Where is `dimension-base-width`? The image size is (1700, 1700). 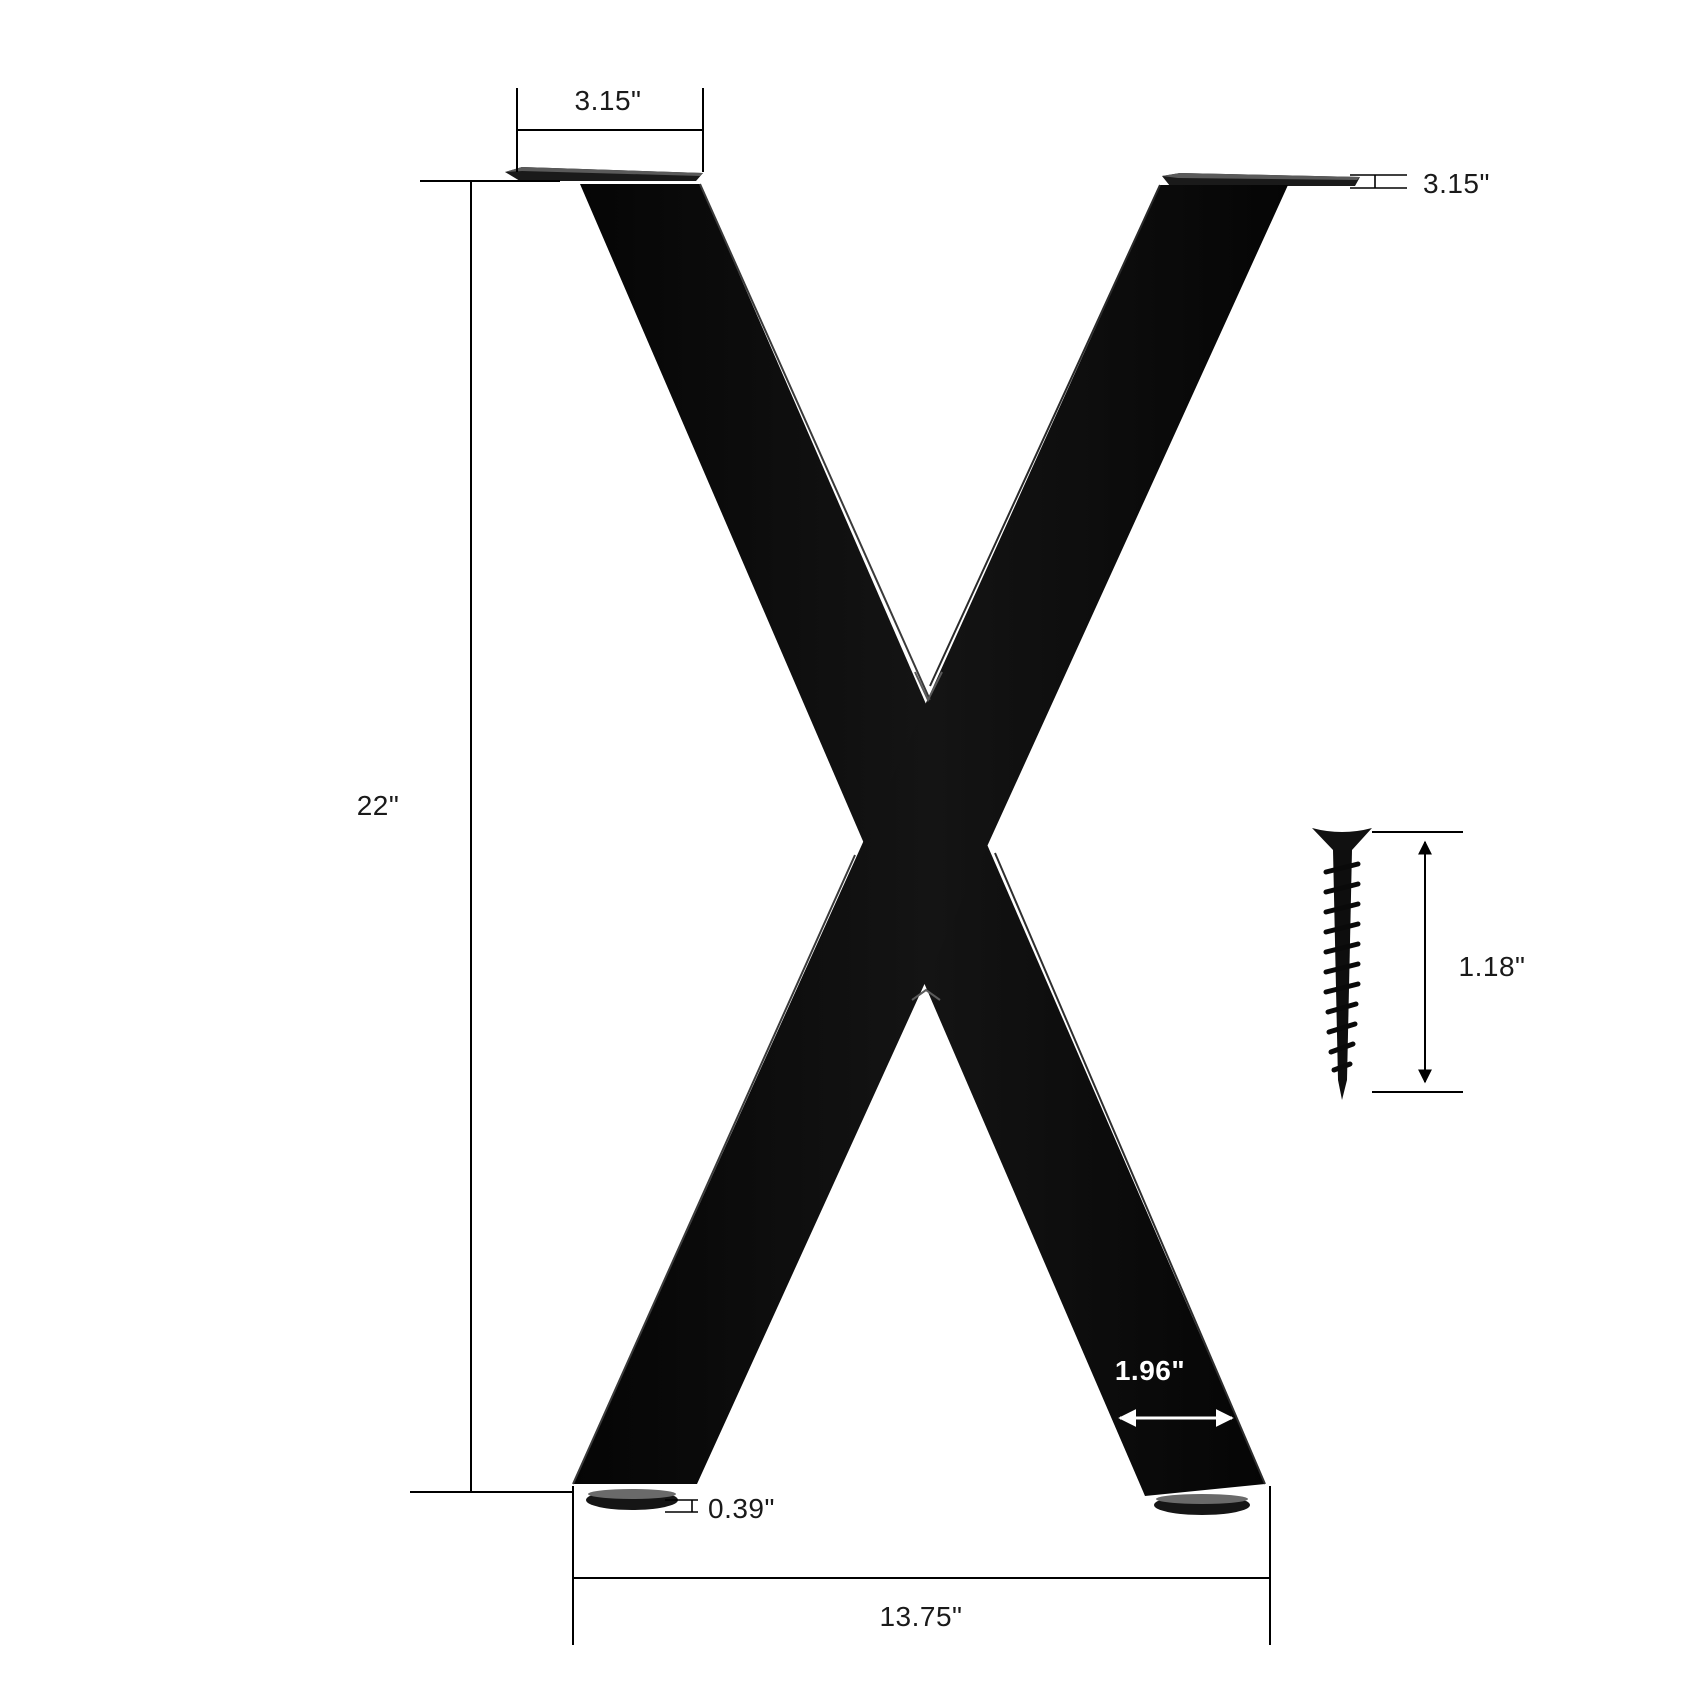
dimension-base-width is located at coordinates (921, 1565).